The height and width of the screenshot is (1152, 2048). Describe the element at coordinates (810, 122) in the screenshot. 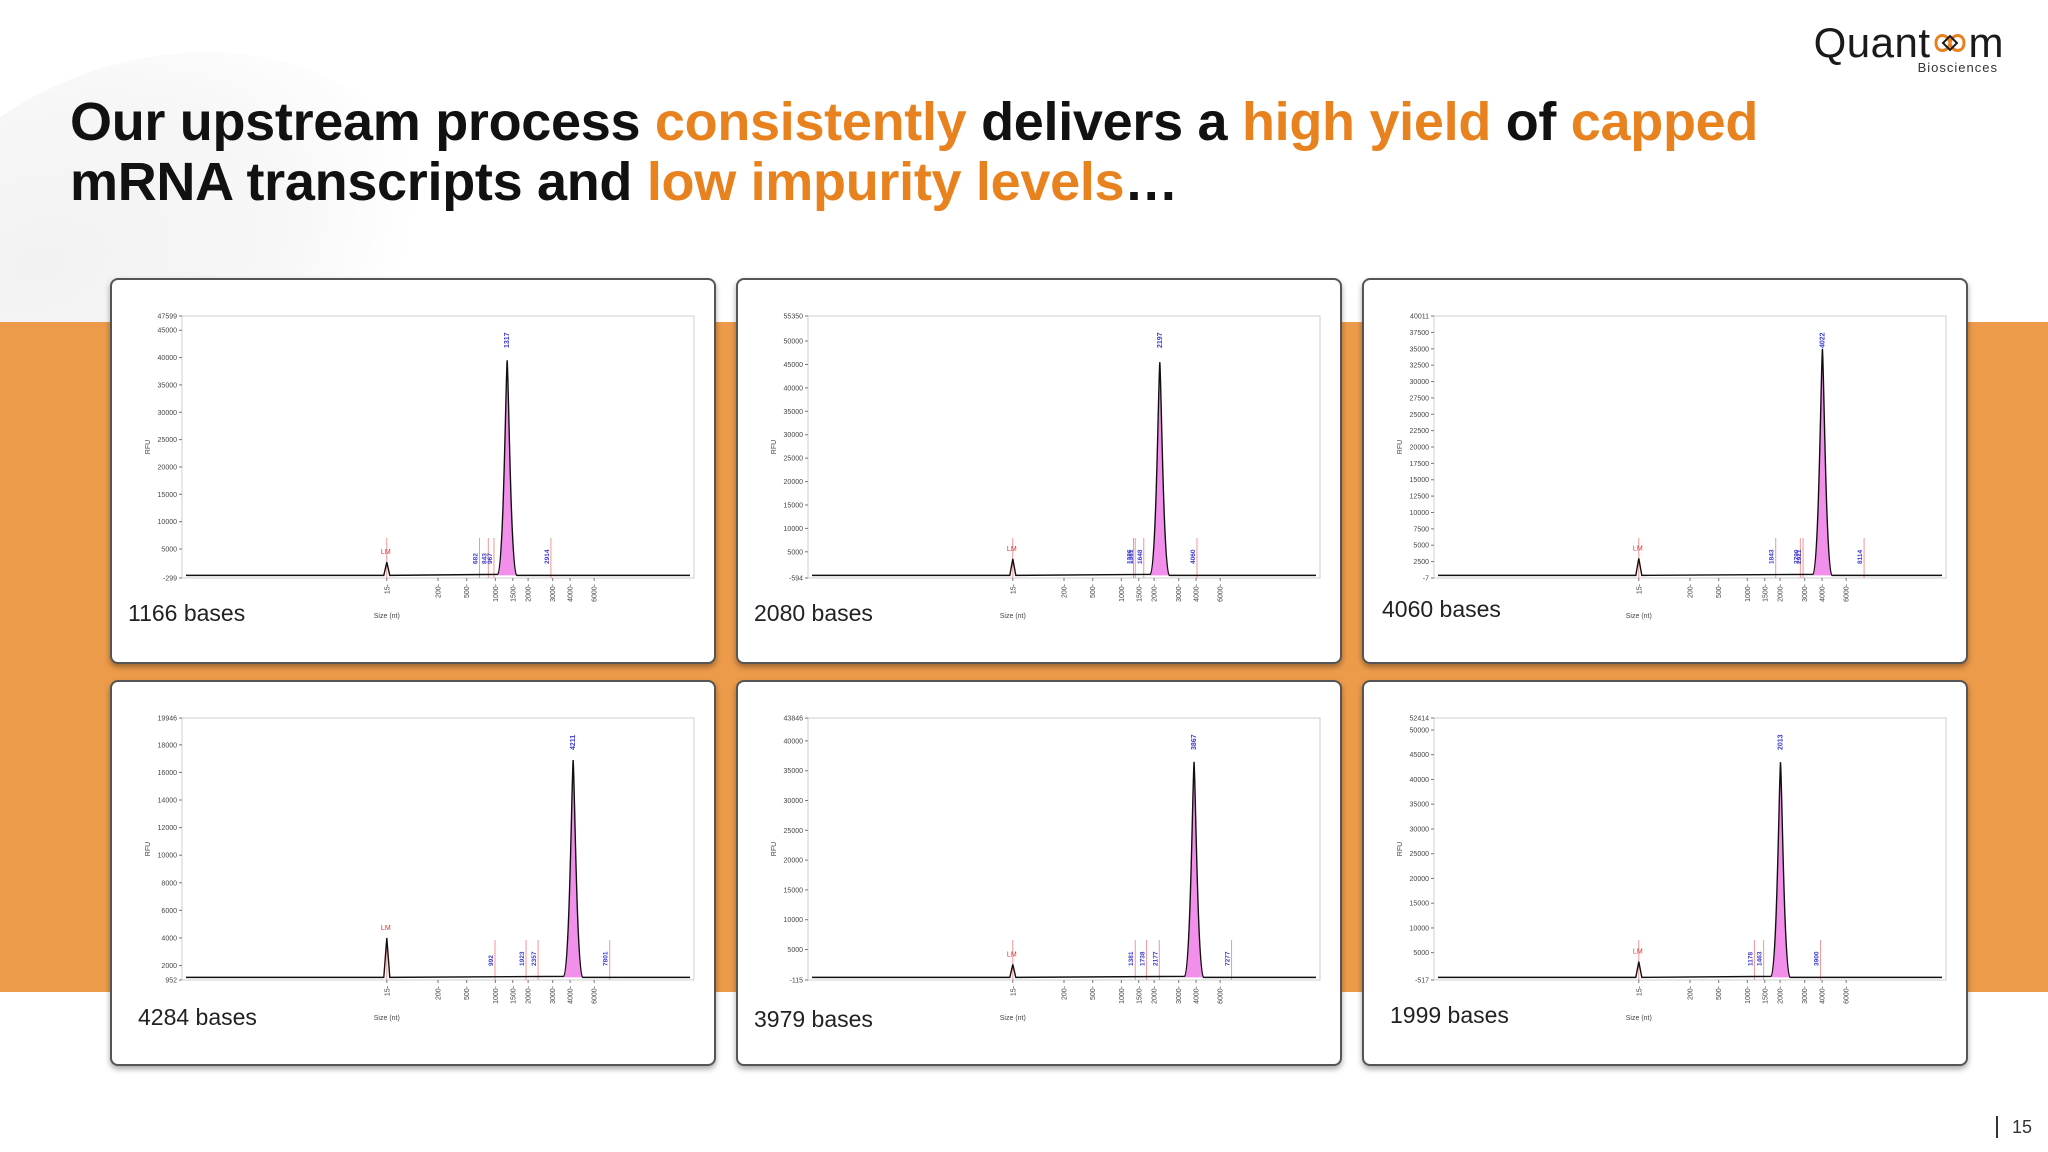

I see `title-highlight: consistently` at that location.